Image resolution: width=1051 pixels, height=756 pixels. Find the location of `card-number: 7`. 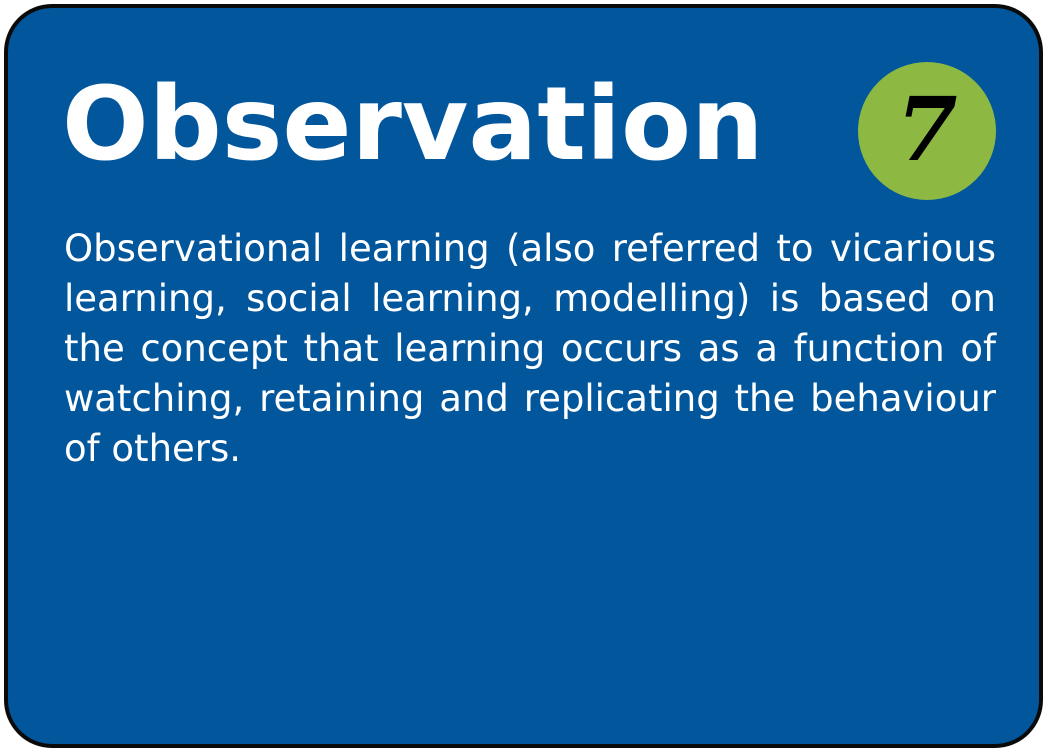

card-number: 7 is located at coordinates (927, 129).